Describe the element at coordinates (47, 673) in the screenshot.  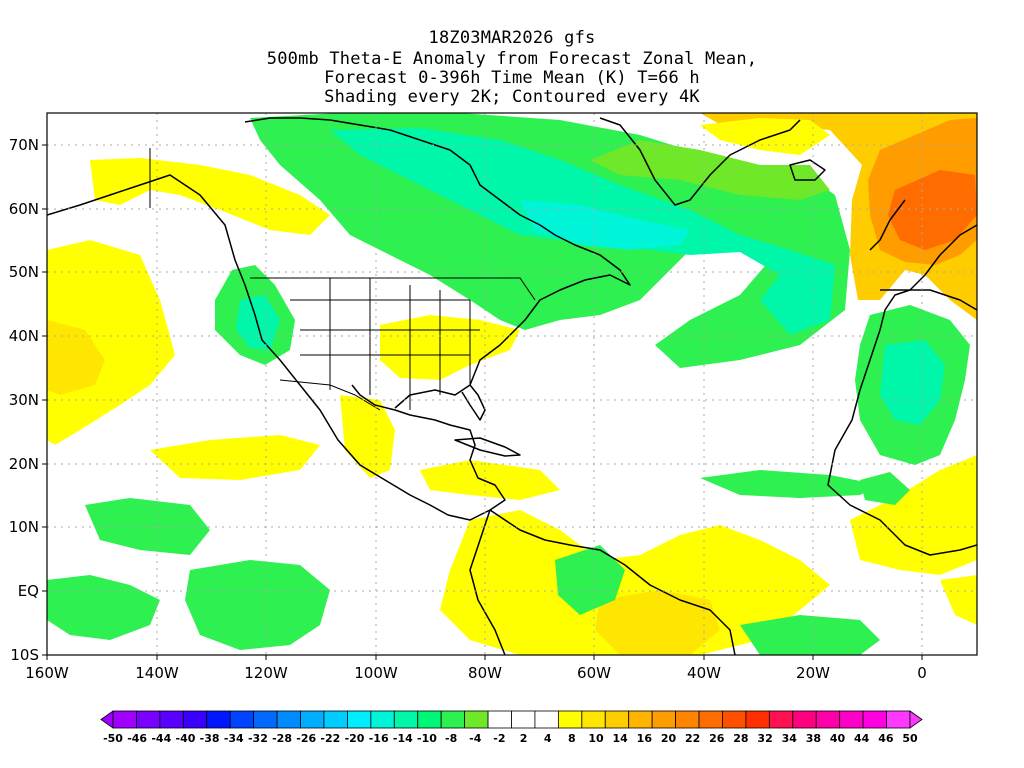
I see `lon-label: 160W` at that location.